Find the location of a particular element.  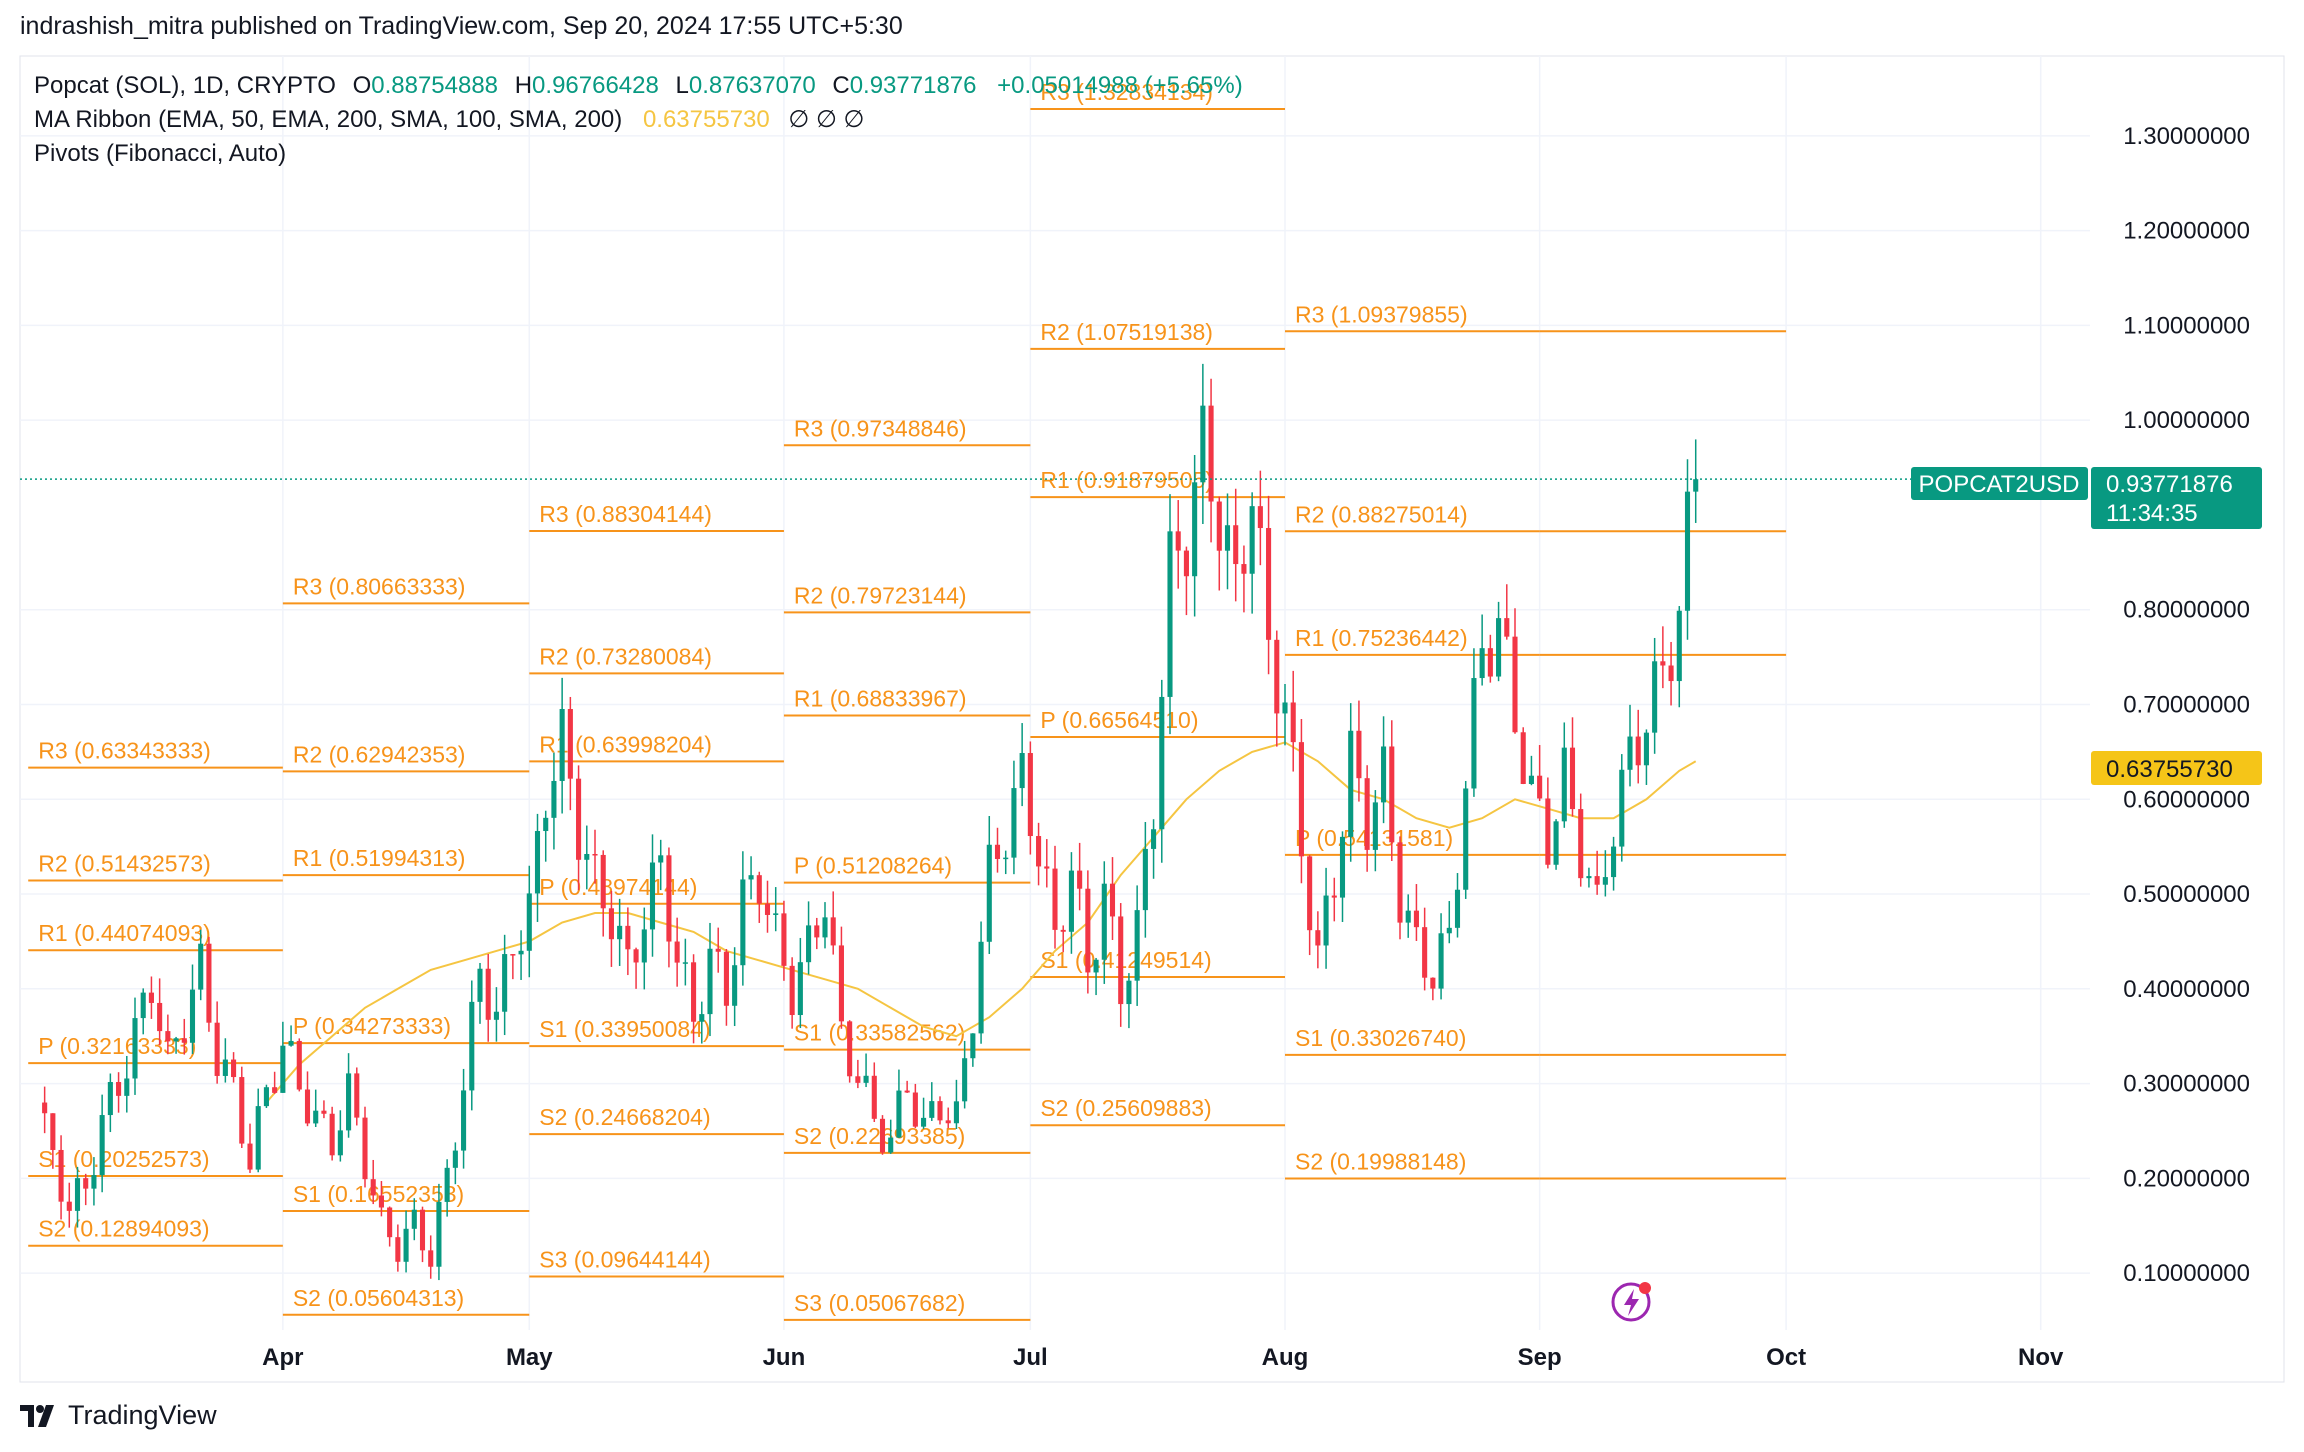

pivot-label: R1 (0.91879505) is located at coordinates (1126, 480).